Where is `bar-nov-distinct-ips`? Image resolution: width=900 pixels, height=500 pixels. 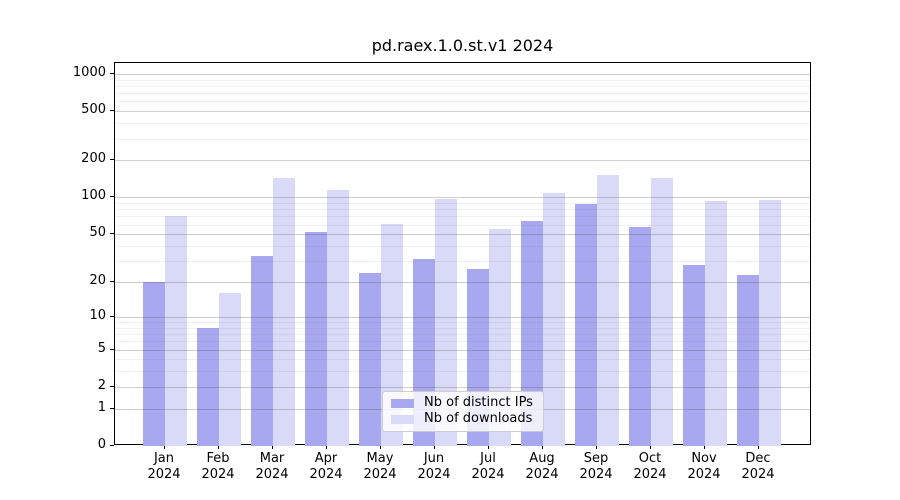
bar-nov-distinct-ips is located at coordinates (694, 355).